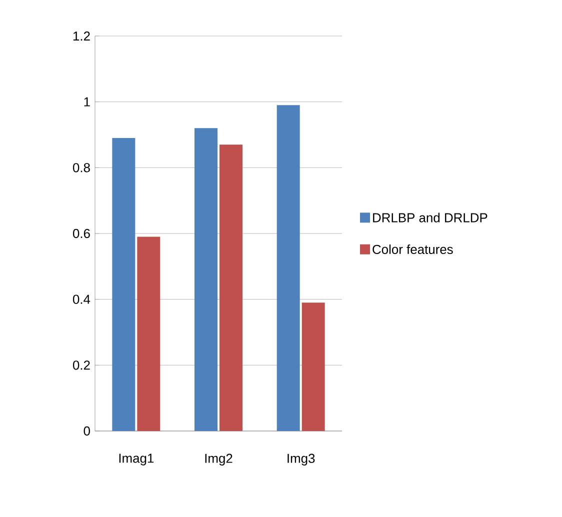  Describe the element at coordinates (218, 460) in the screenshot. I see `x-tick-label: Img2` at that location.